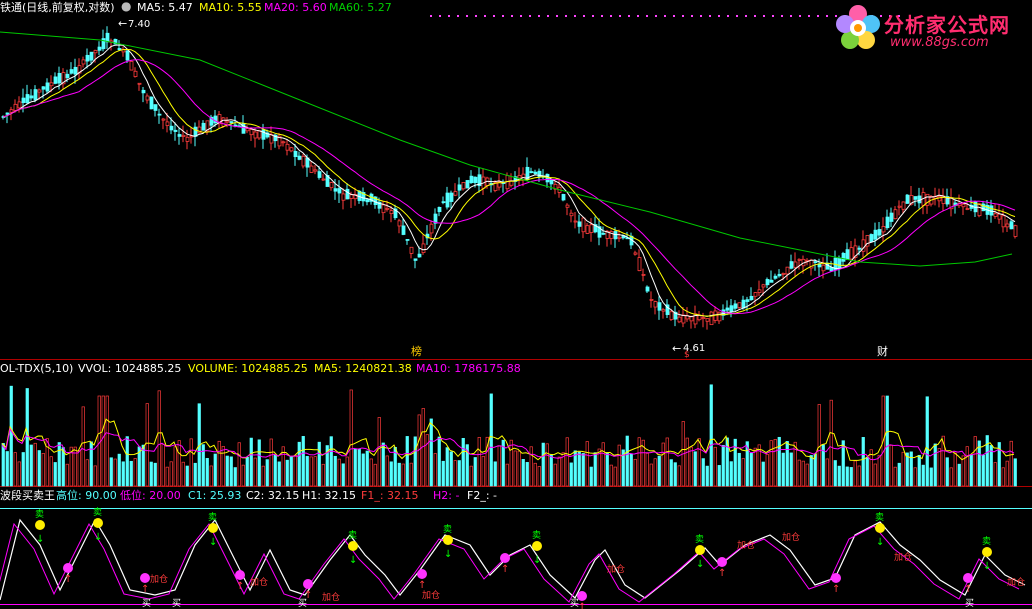 This screenshot has height=609, width=1032. Describe the element at coordinates (363, 368) in the screenshot. I see `volume-ma5-readout: MA5: 1240821.38` at that location.